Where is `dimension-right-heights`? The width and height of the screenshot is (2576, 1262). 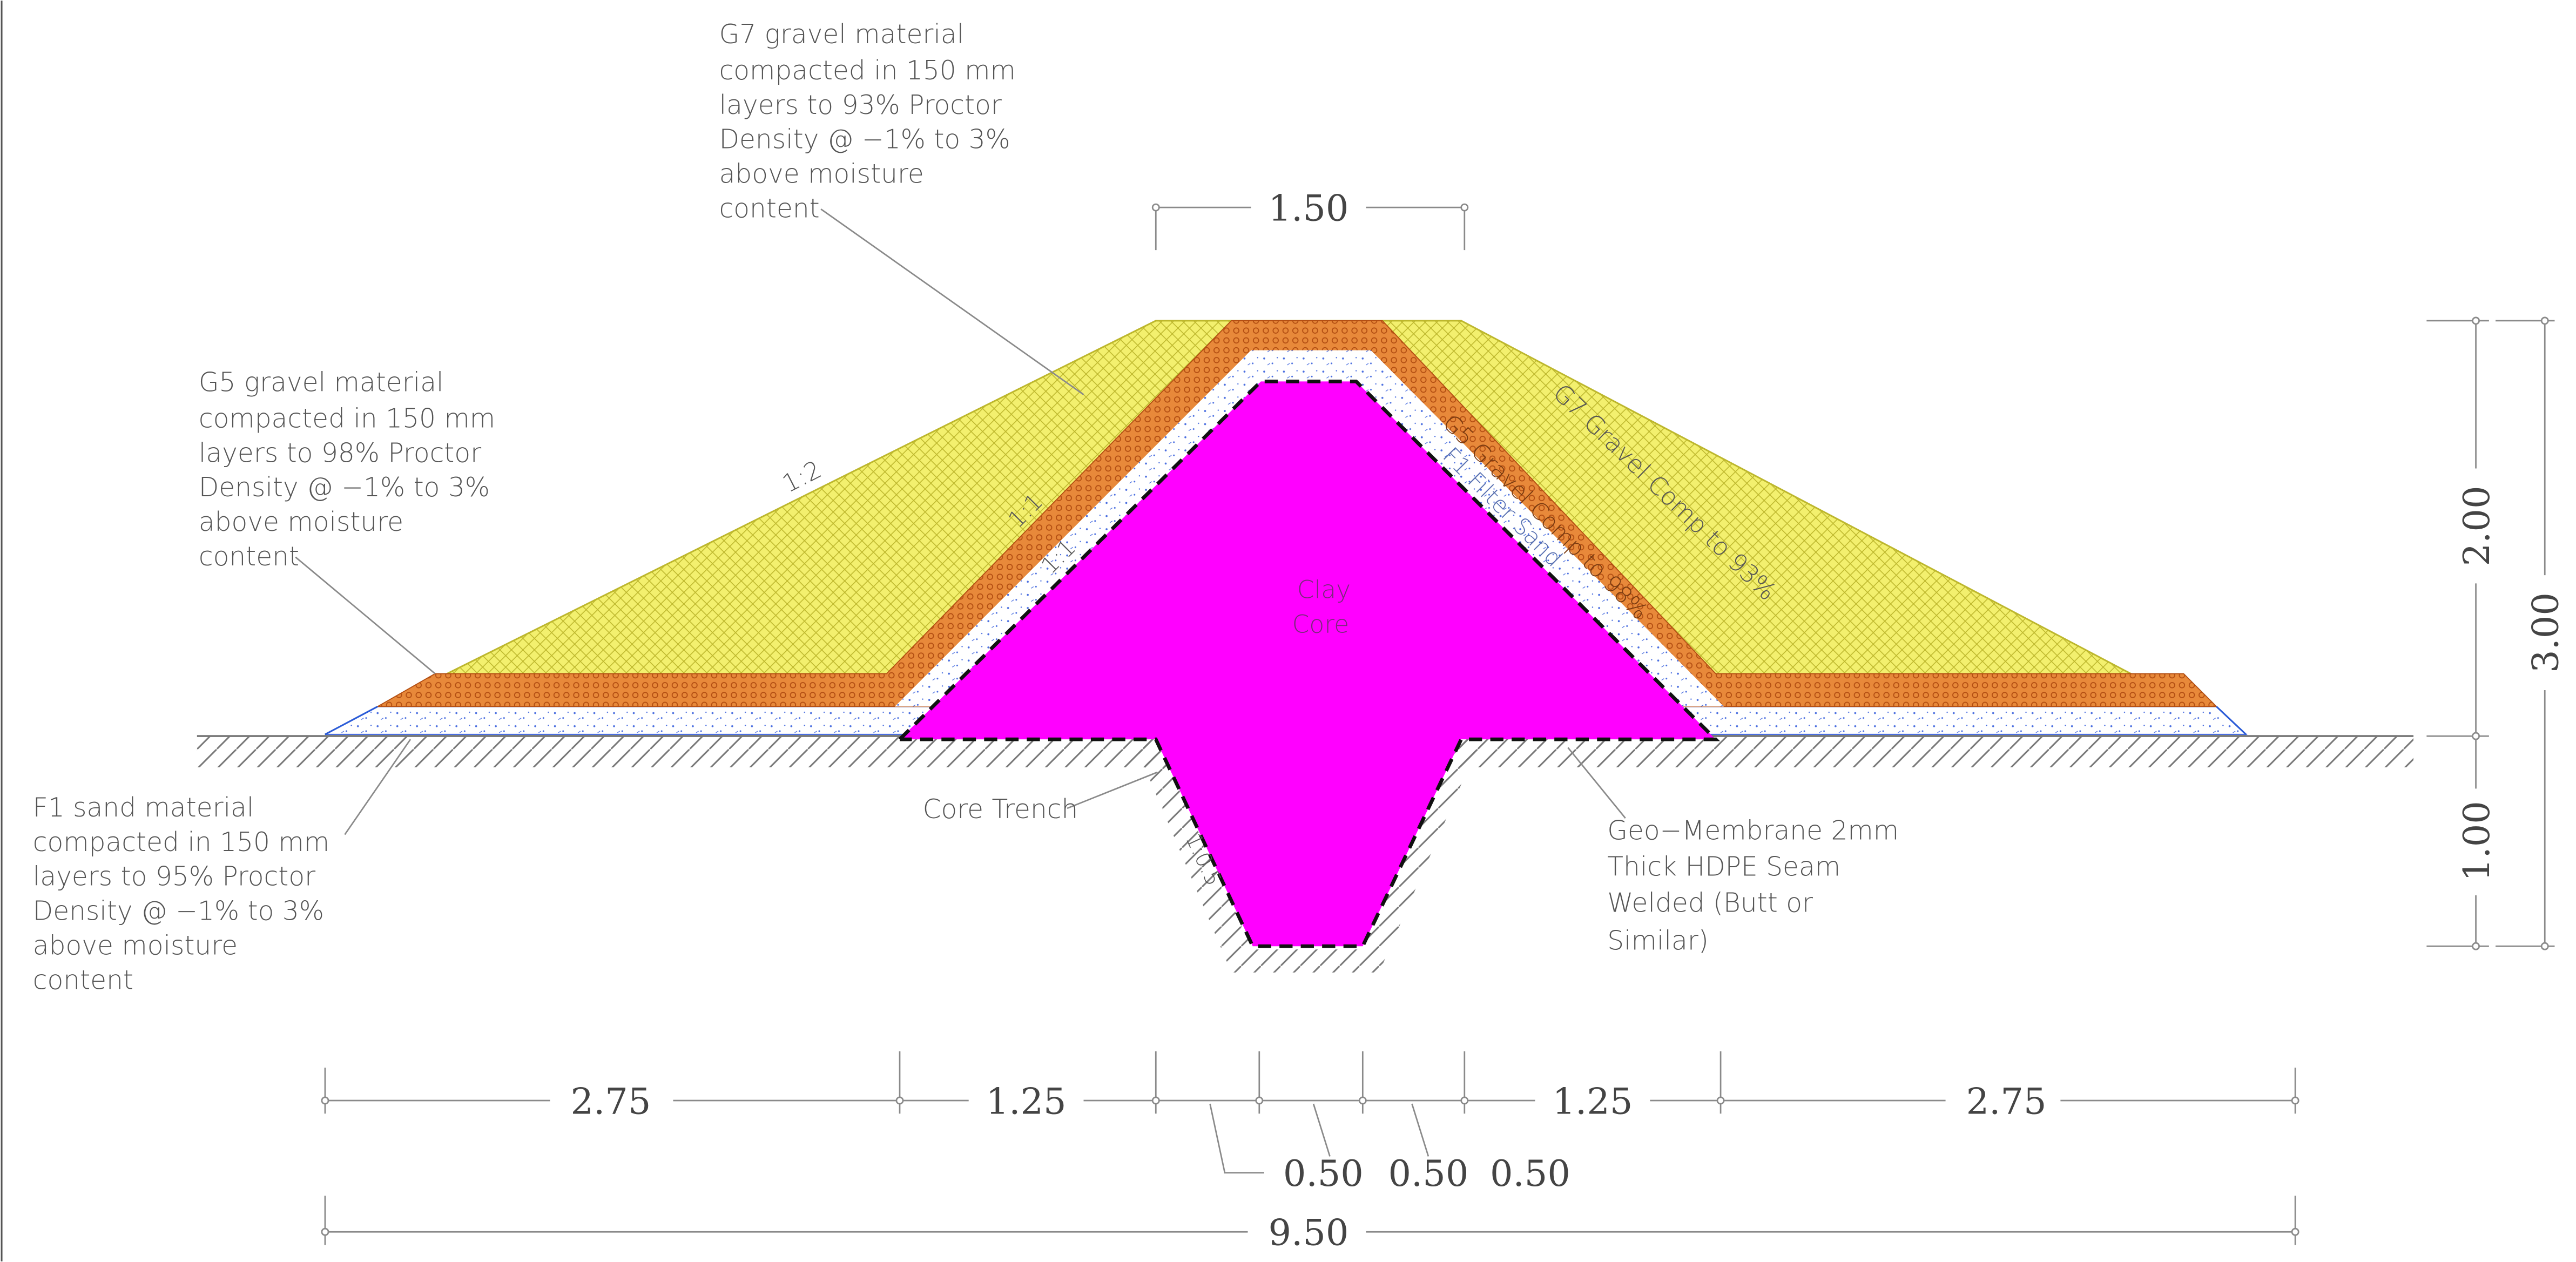
dimension-right-heights is located at coordinates (2490, 633).